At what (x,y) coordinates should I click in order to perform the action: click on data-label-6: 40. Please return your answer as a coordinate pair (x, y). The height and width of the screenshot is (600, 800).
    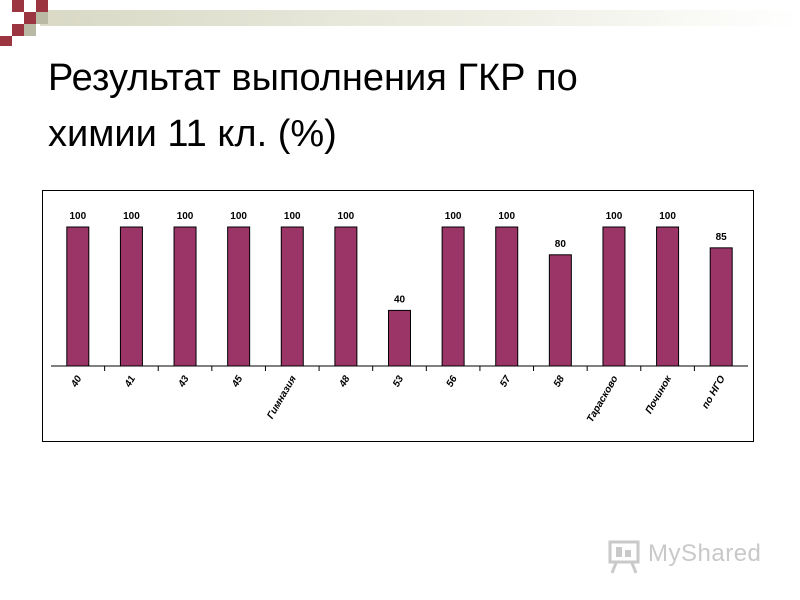
    Looking at the image, I should click on (400, 299).